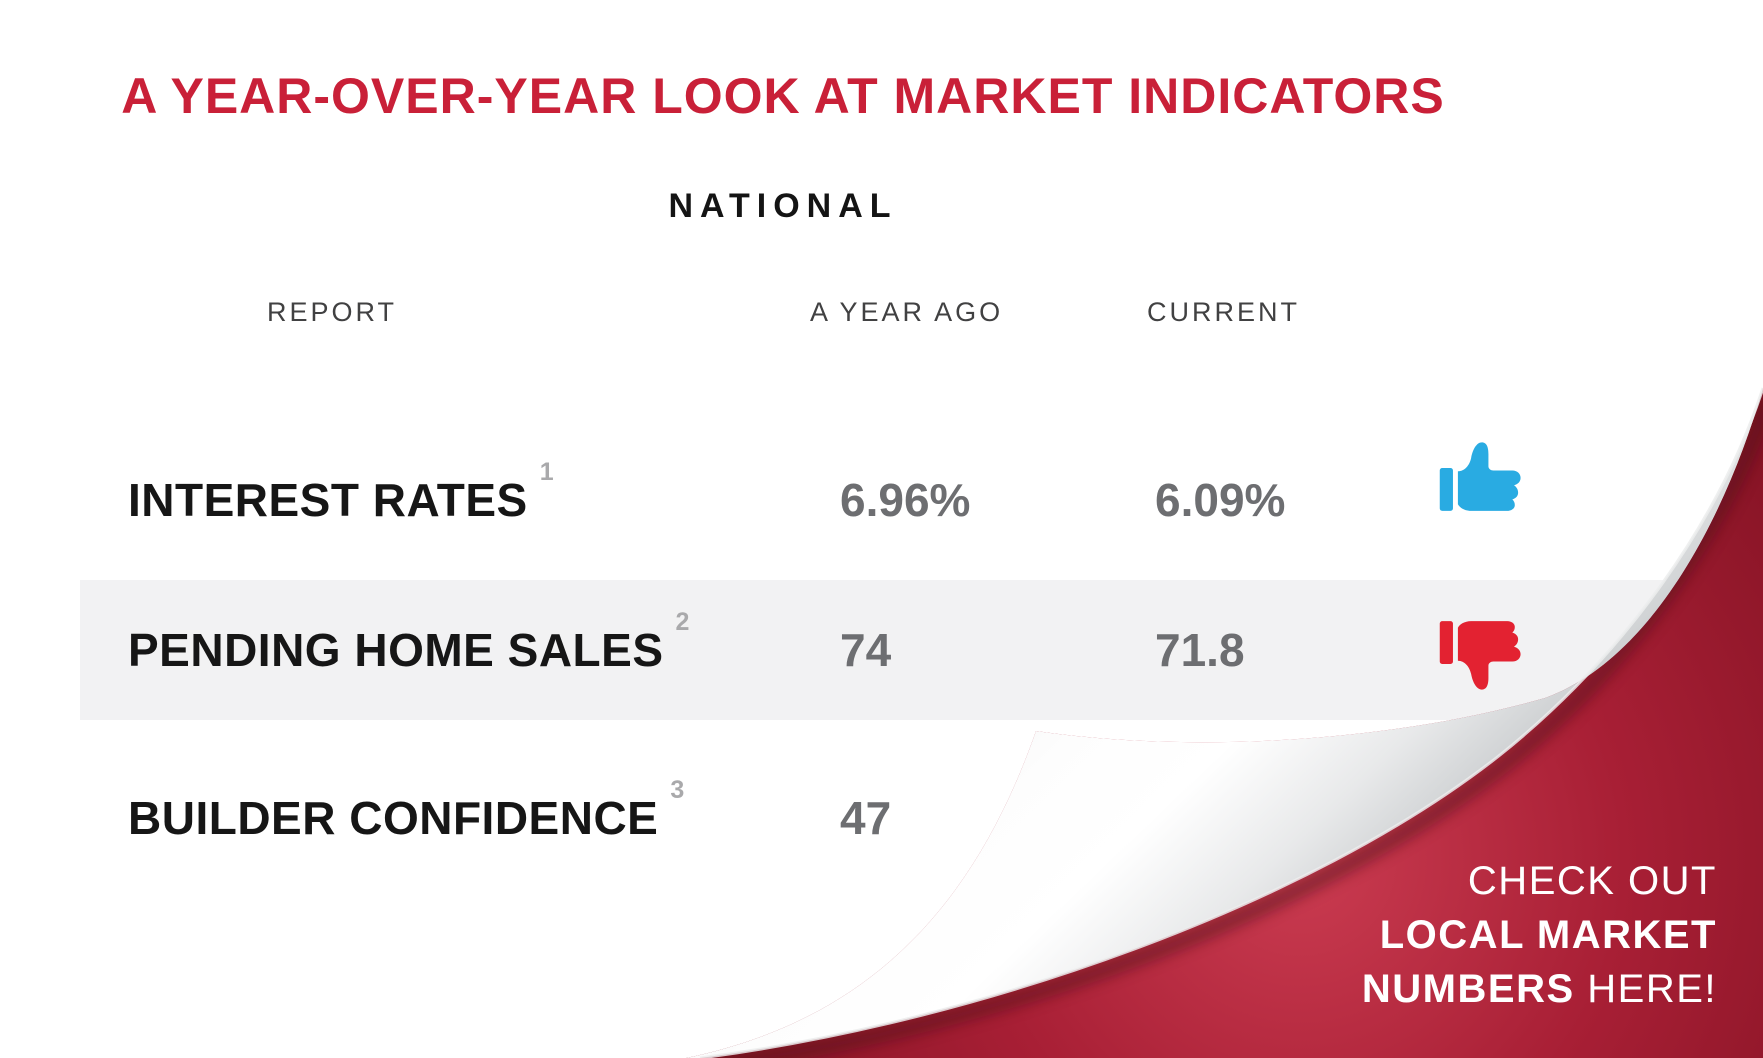  I want to click on year-ago-value: 74, so click(866, 650).